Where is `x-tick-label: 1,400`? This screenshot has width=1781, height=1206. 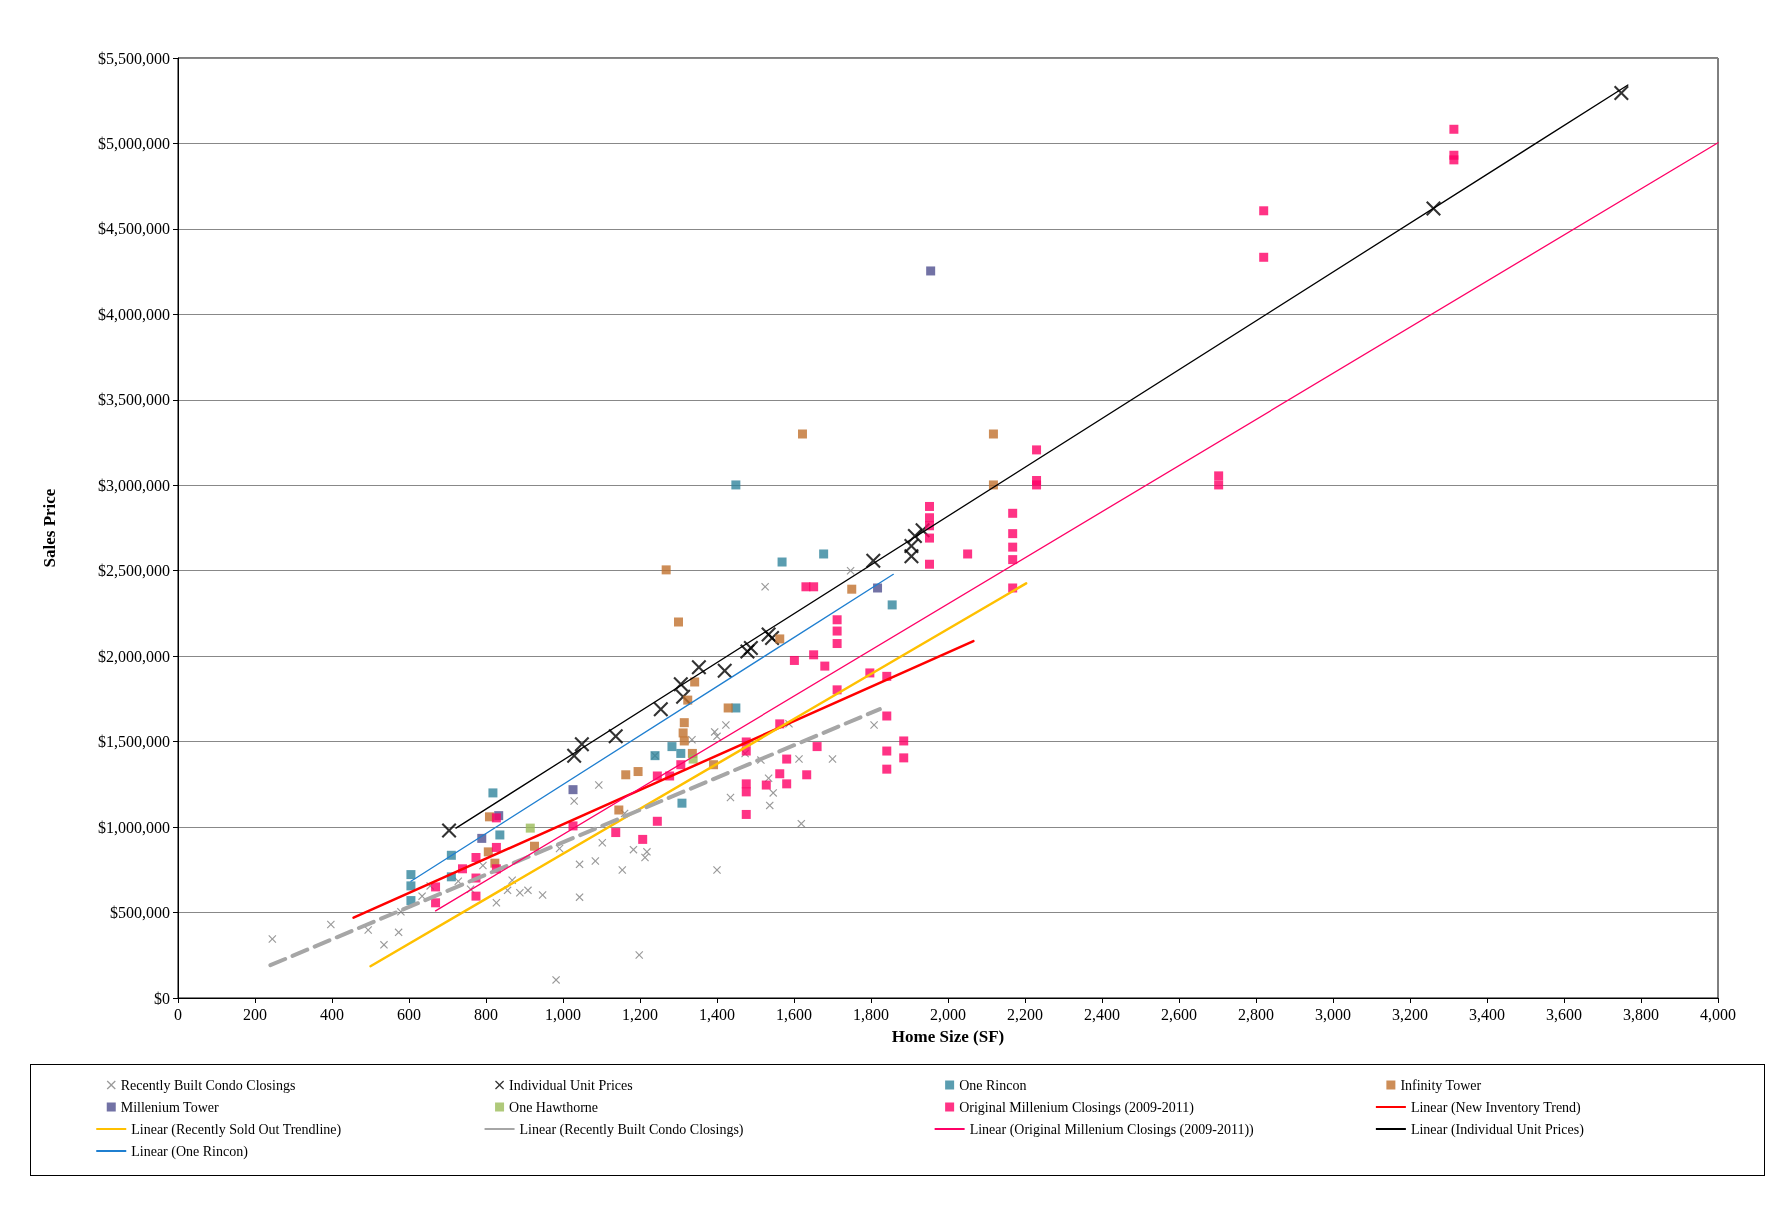 x-tick-label: 1,400 is located at coordinates (717, 1014).